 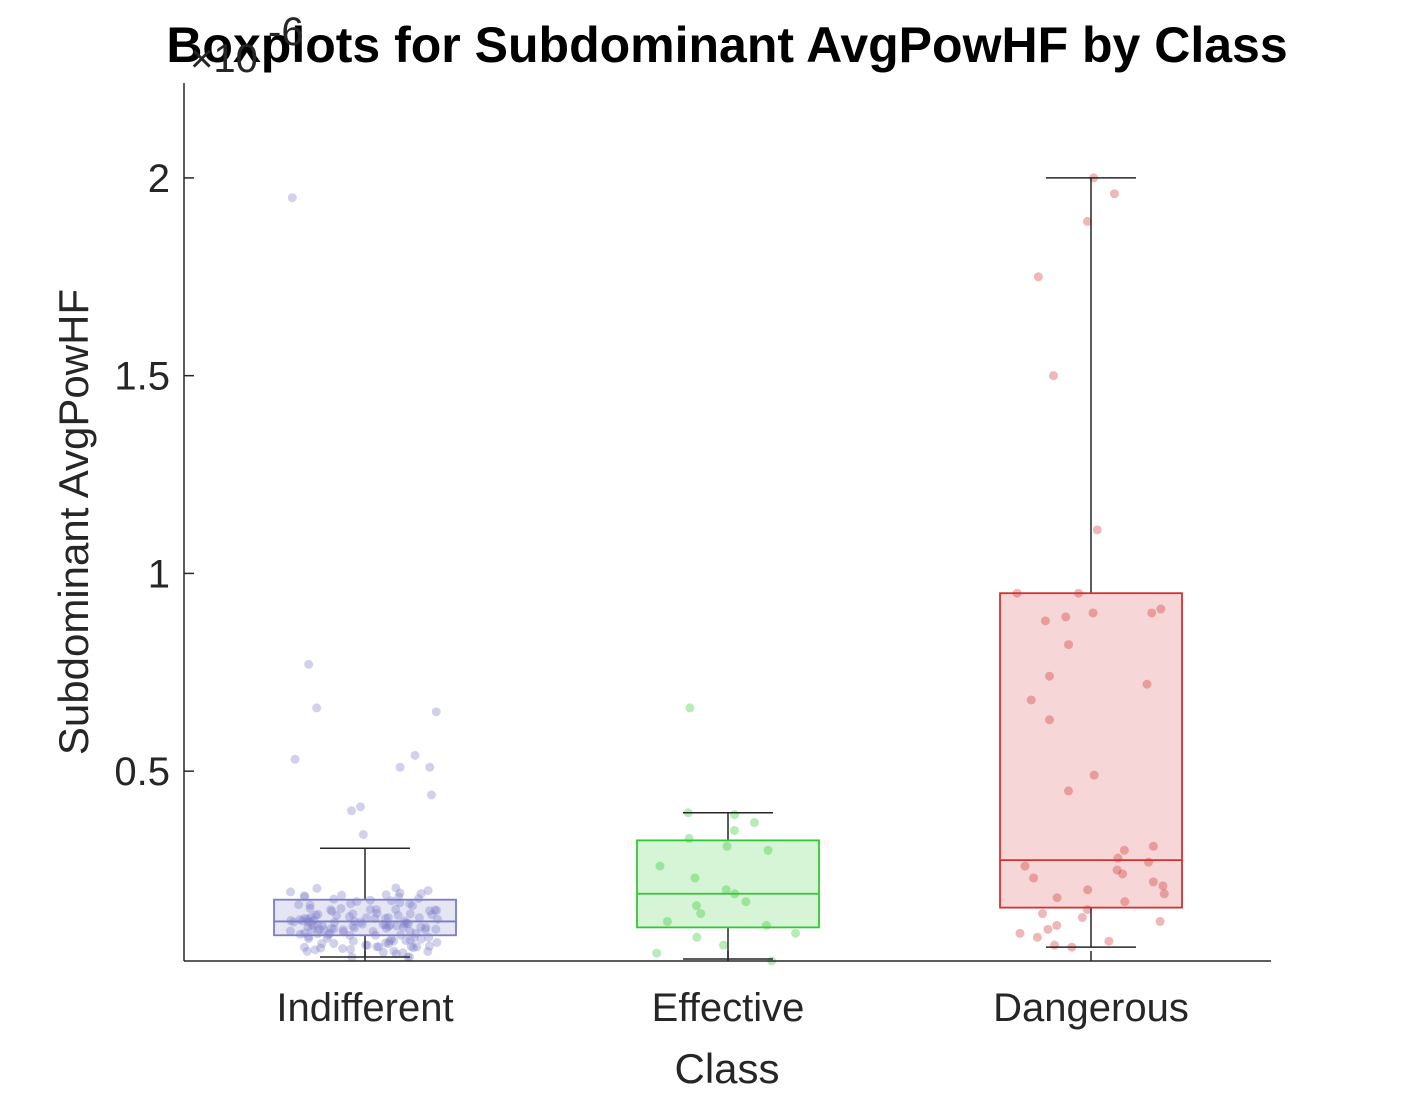 What do you see at coordinates (142, 377) in the screenshot?
I see `y-tick-label: 1.5` at bounding box center [142, 377].